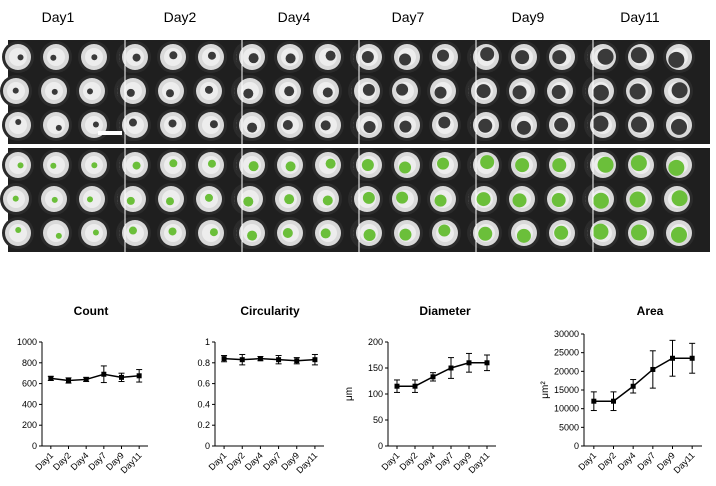 The height and width of the screenshot is (486, 716). Describe the element at coordinates (650, 311) in the screenshot. I see `chart-title: Area` at that location.